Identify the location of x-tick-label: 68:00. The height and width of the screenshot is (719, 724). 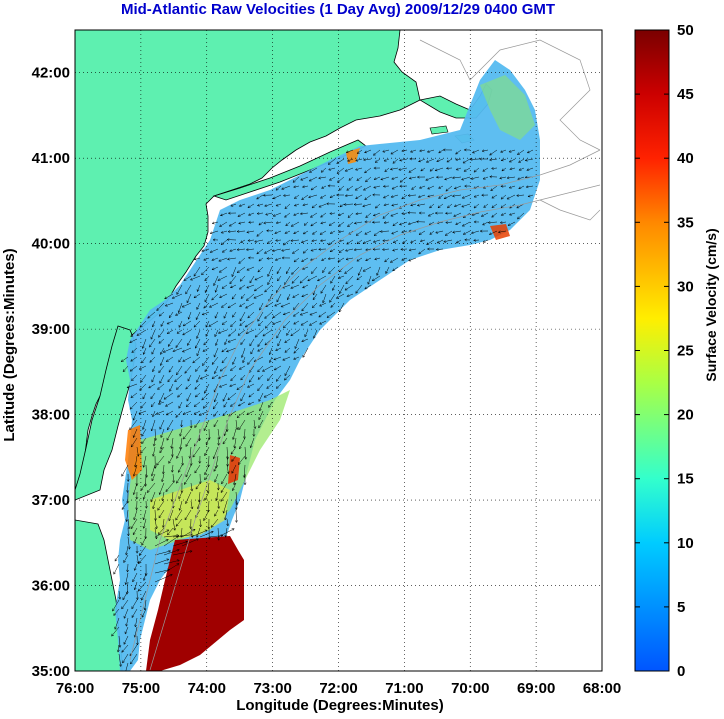
(602, 688).